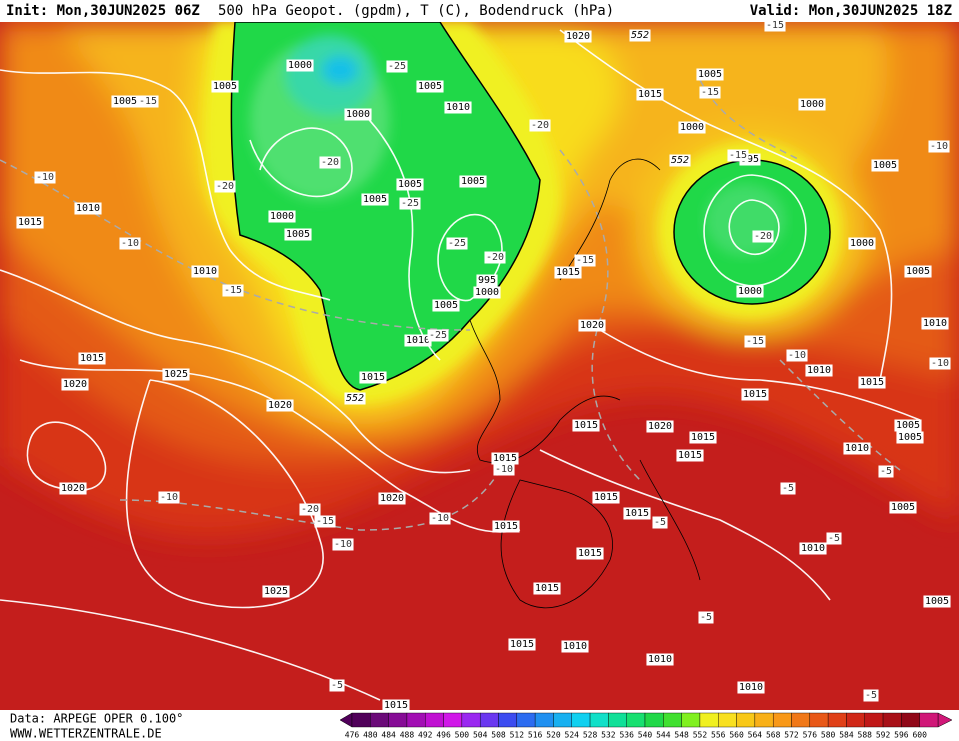 The height and width of the screenshot is (741, 959). Describe the element at coordinates (750, 159) in the screenshot. I see `isobar-label: 995` at that location.